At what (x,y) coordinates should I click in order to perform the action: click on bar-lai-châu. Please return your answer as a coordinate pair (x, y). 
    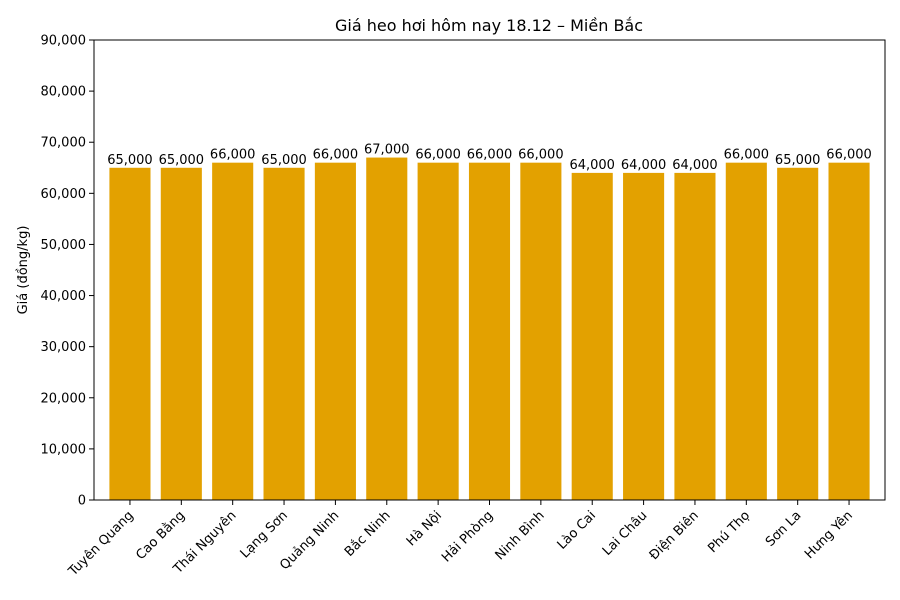
    Looking at the image, I should click on (644, 336).